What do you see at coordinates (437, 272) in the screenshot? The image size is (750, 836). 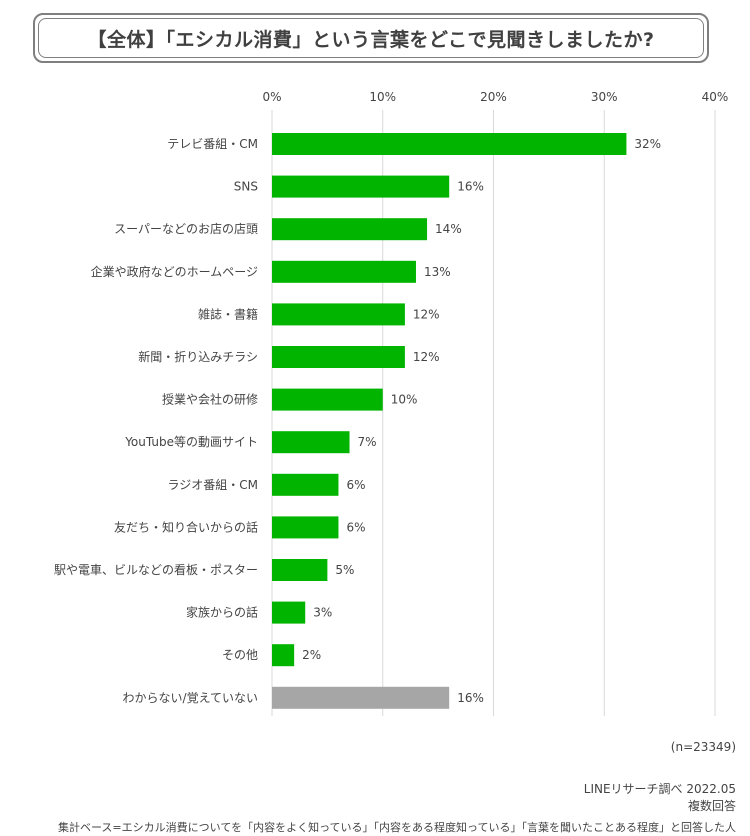 I see `data-label: 13%` at bounding box center [437, 272].